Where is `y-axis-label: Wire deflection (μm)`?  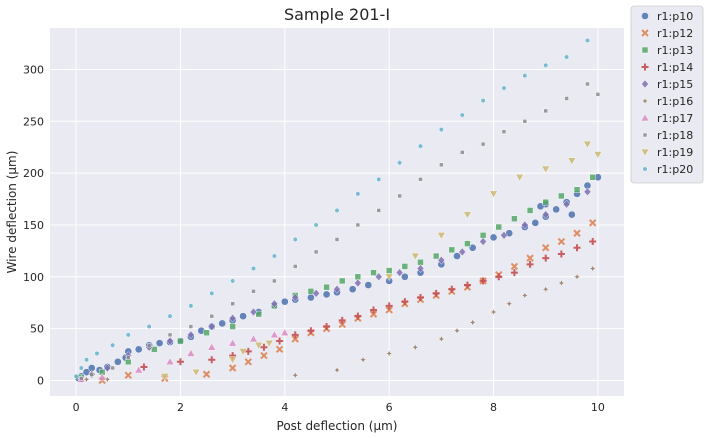
y-axis-label: Wire deflection (μm) is located at coordinates (12, 212).